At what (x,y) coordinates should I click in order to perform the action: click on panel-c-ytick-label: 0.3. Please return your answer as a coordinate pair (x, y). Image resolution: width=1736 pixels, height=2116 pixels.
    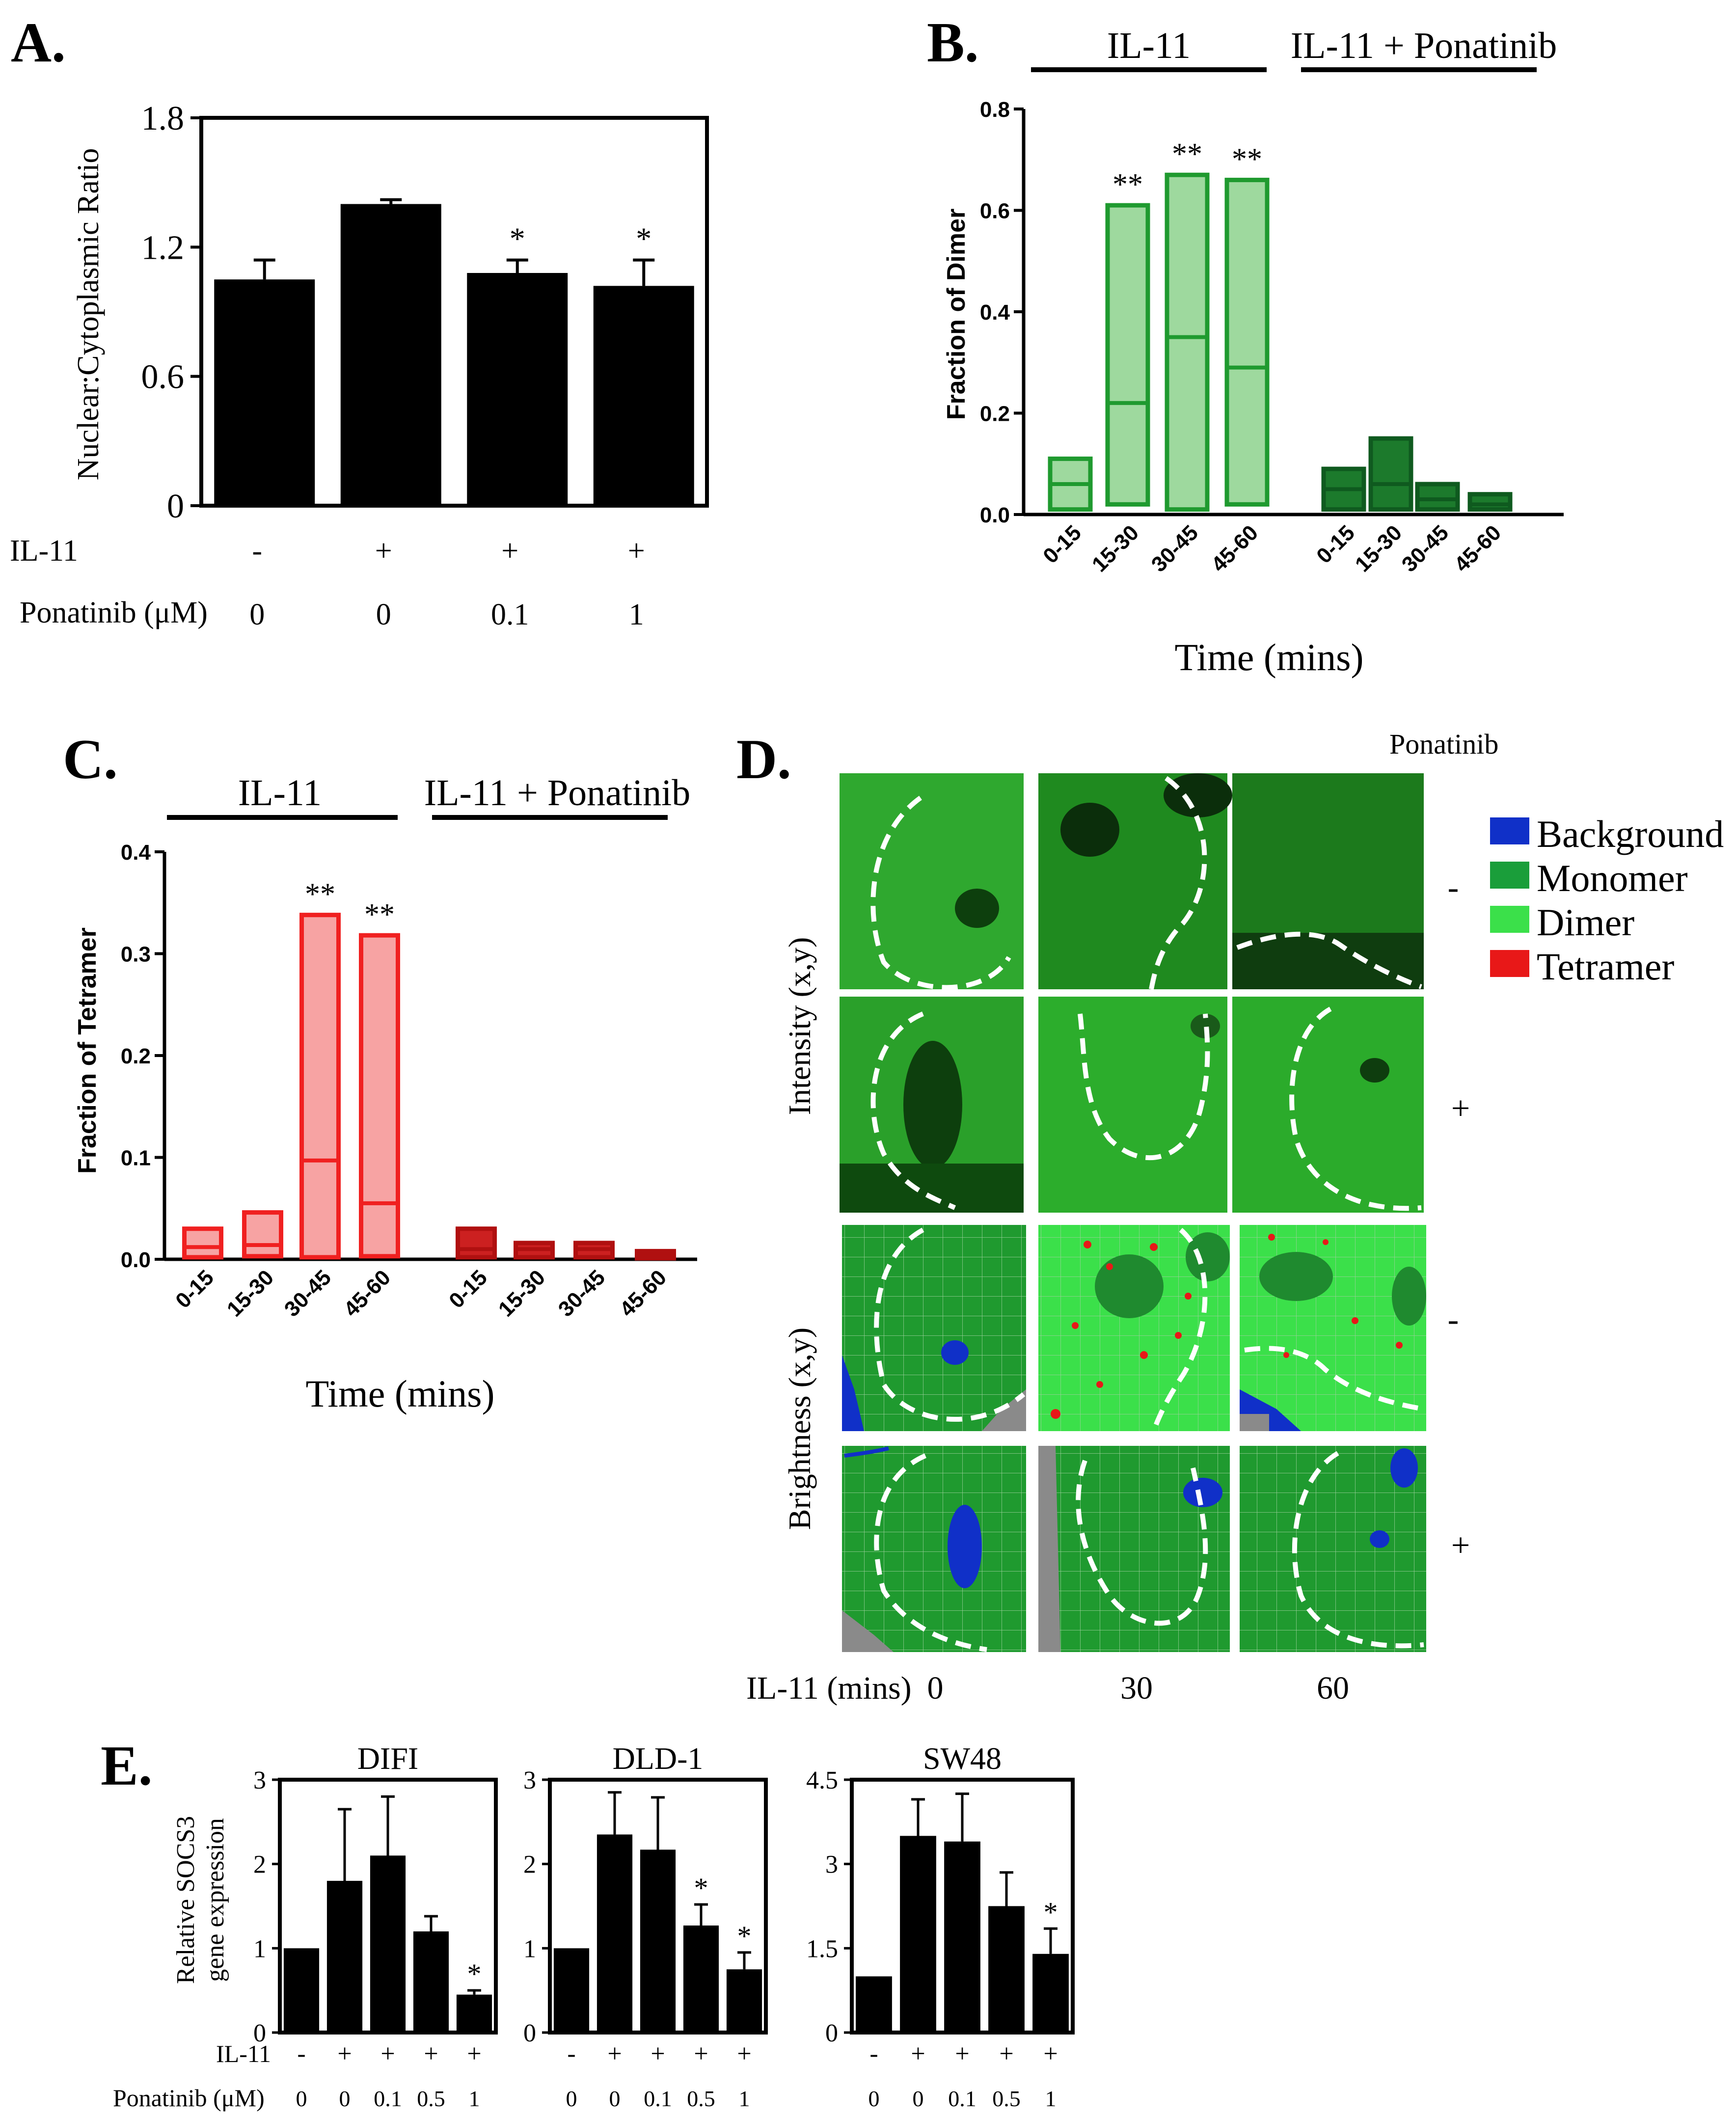
    Looking at the image, I should click on (136, 955).